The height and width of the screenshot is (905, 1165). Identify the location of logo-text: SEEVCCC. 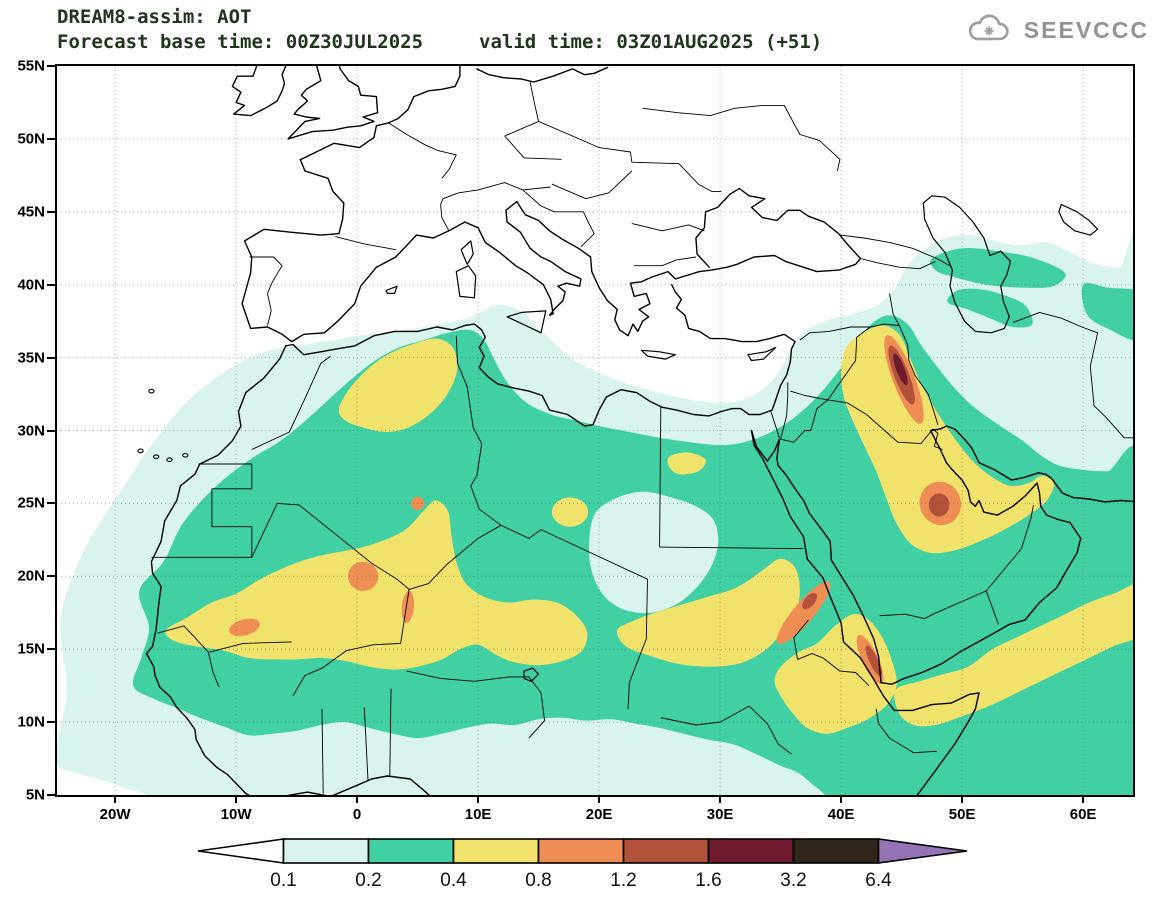
(1086, 29).